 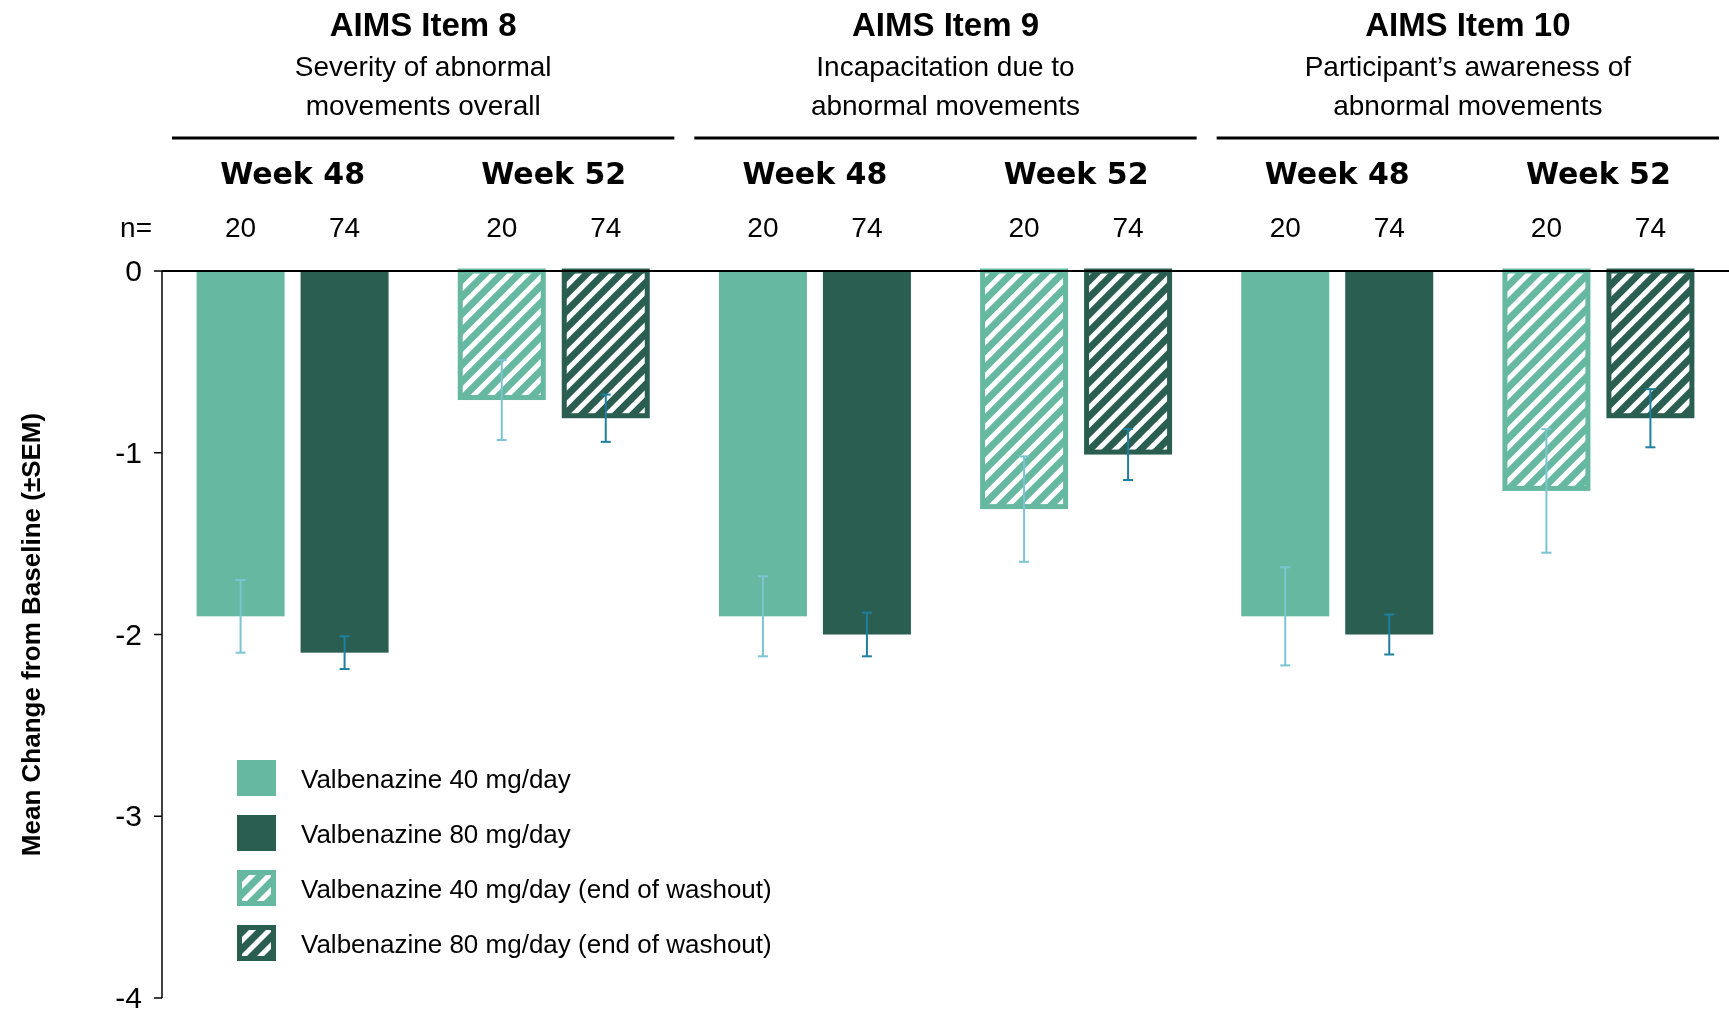 What do you see at coordinates (436, 834) in the screenshot?
I see `legend-label: Valbenazine 80 mg/day` at bounding box center [436, 834].